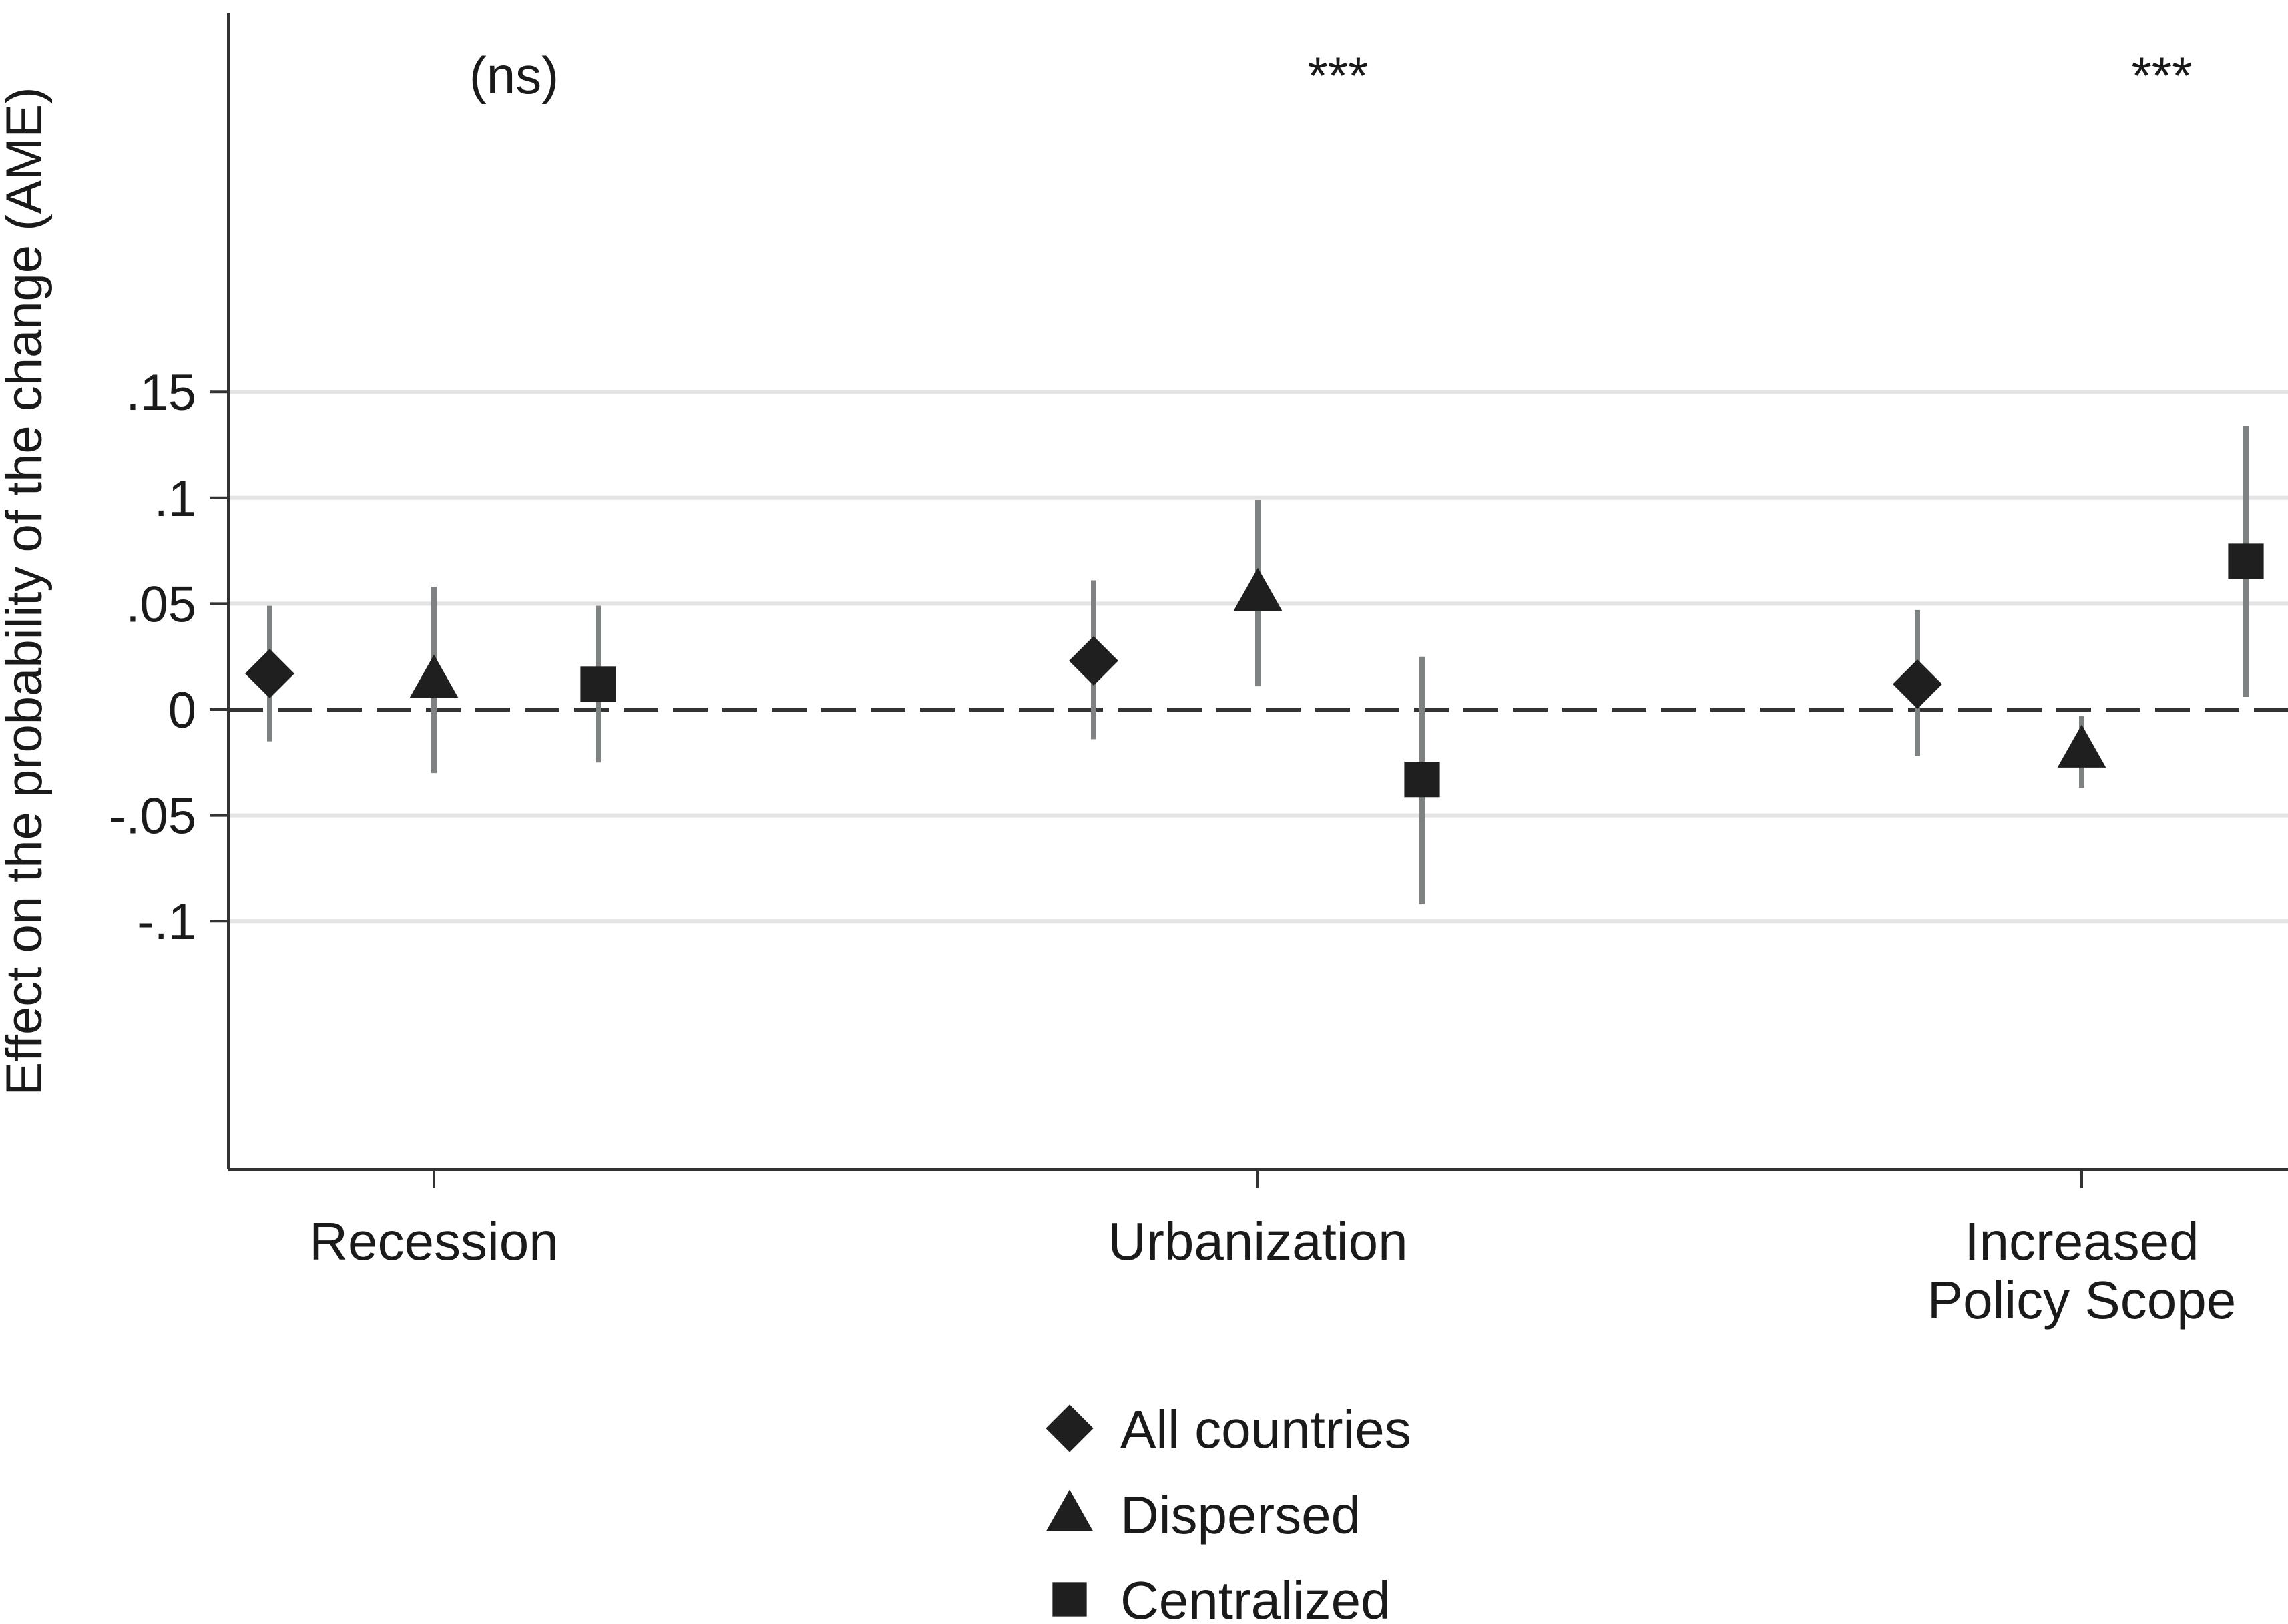 The image size is (2288, 1624). I want to click on significance-increased-policy-scope: ***, so click(2161, 75).